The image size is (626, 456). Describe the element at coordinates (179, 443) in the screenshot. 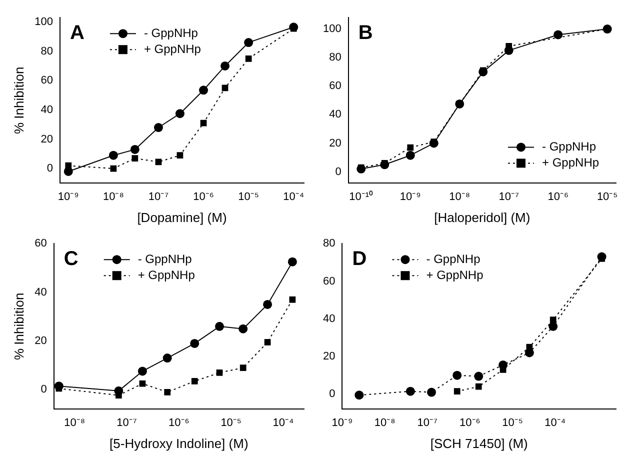

I see `x-axis-title: [5-Hydroxy Indoline] (M)` at that location.